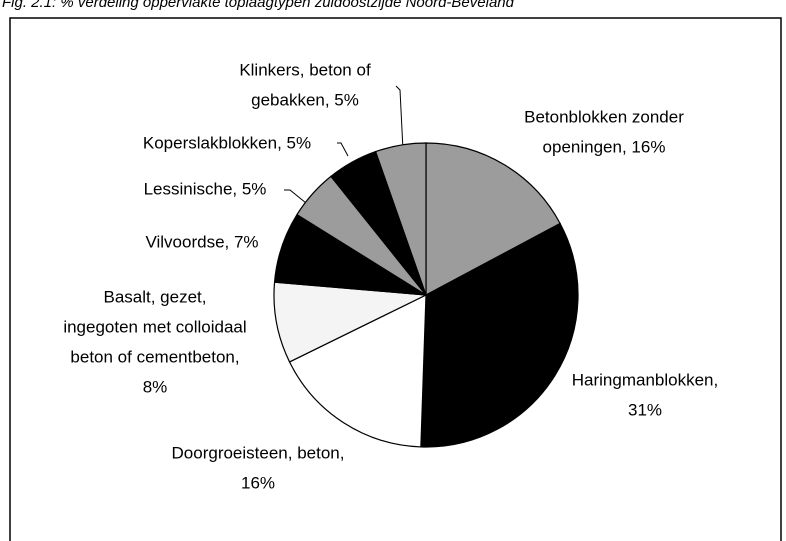 The image size is (786, 541). Describe the element at coordinates (201, 241) in the screenshot. I see `slice-label: Vilvoordse, 7%` at that location.